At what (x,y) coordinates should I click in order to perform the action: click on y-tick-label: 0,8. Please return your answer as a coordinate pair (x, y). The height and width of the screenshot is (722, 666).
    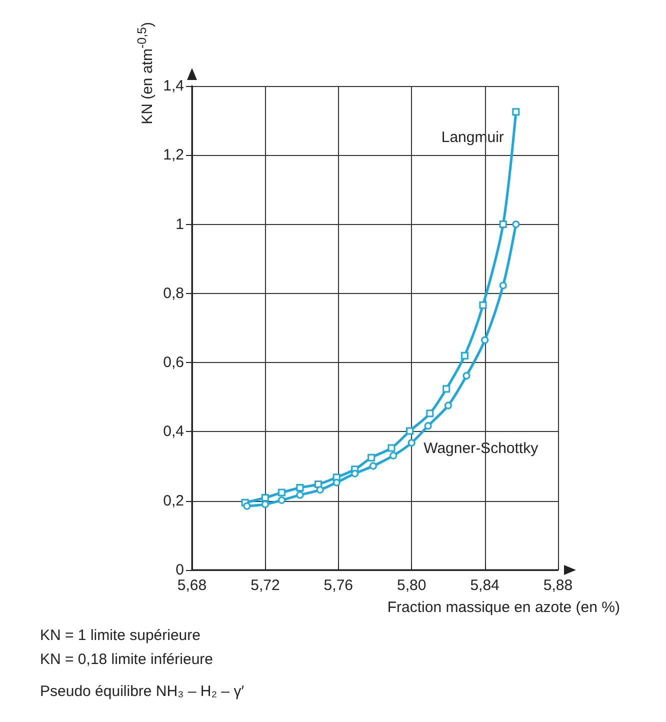
    Looking at the image, I should click on (173, 293).